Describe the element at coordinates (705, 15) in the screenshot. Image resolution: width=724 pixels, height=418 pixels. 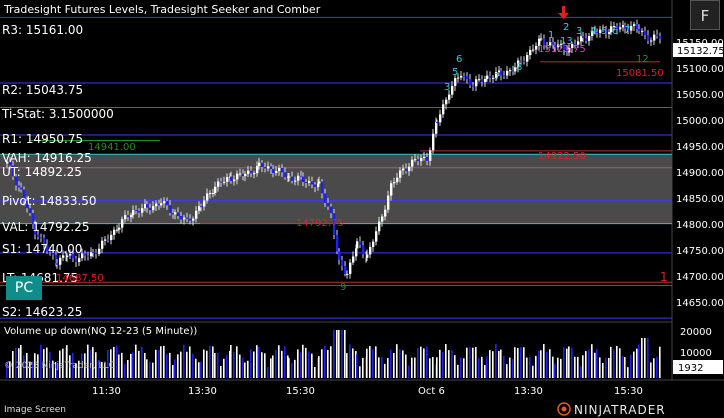
I see `f-button: F` at that location.